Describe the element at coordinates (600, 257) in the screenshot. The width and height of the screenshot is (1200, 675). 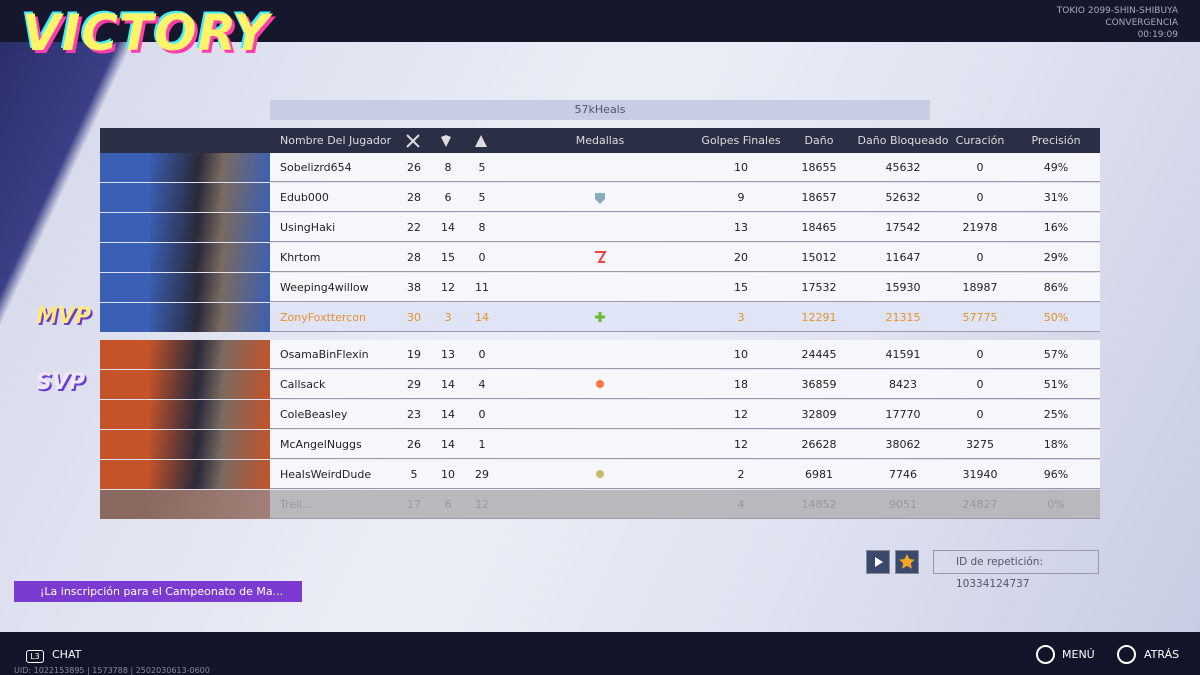
I see `player-row: Khrtom 28 15 0 20 15012 11647 0 29%` at that location.